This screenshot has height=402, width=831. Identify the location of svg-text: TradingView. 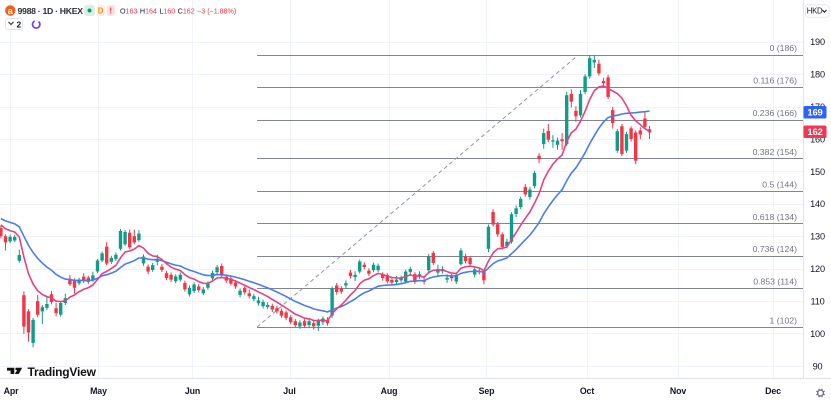
(62, 372).